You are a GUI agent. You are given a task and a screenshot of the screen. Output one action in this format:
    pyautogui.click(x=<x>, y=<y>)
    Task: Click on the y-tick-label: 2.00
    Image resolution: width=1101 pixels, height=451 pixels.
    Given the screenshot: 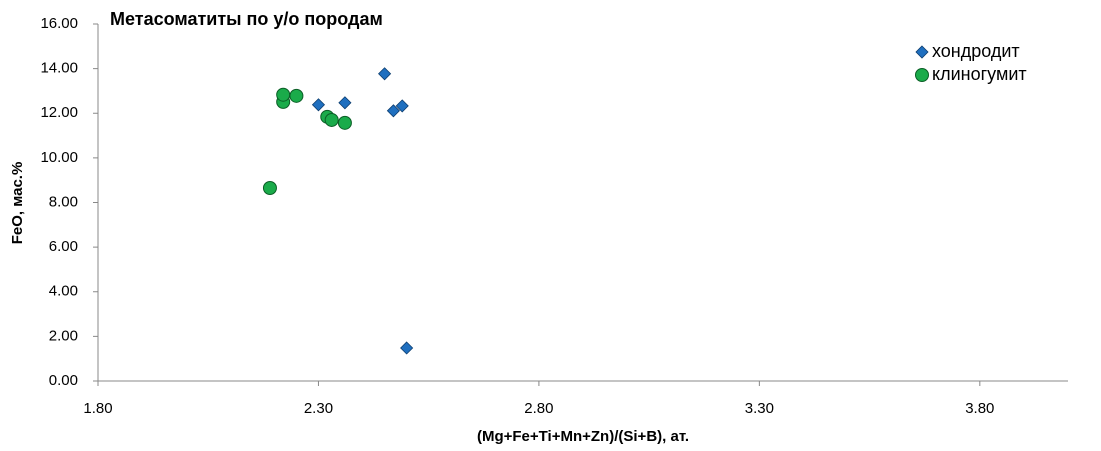 What is the action you would take?
    pyautogui.click(x=63, y=335)
    